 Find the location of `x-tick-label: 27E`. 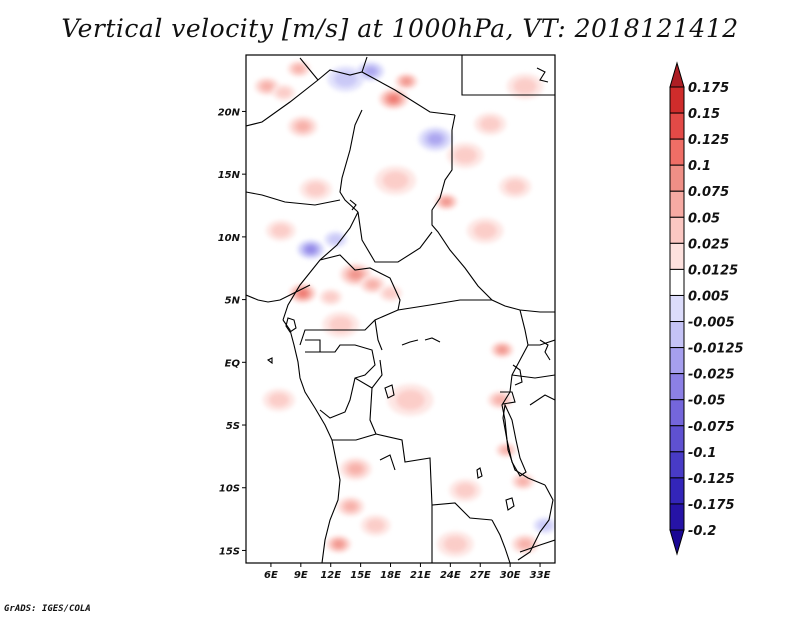

x-tick-label: 27E is located at coordinates (480, 575).